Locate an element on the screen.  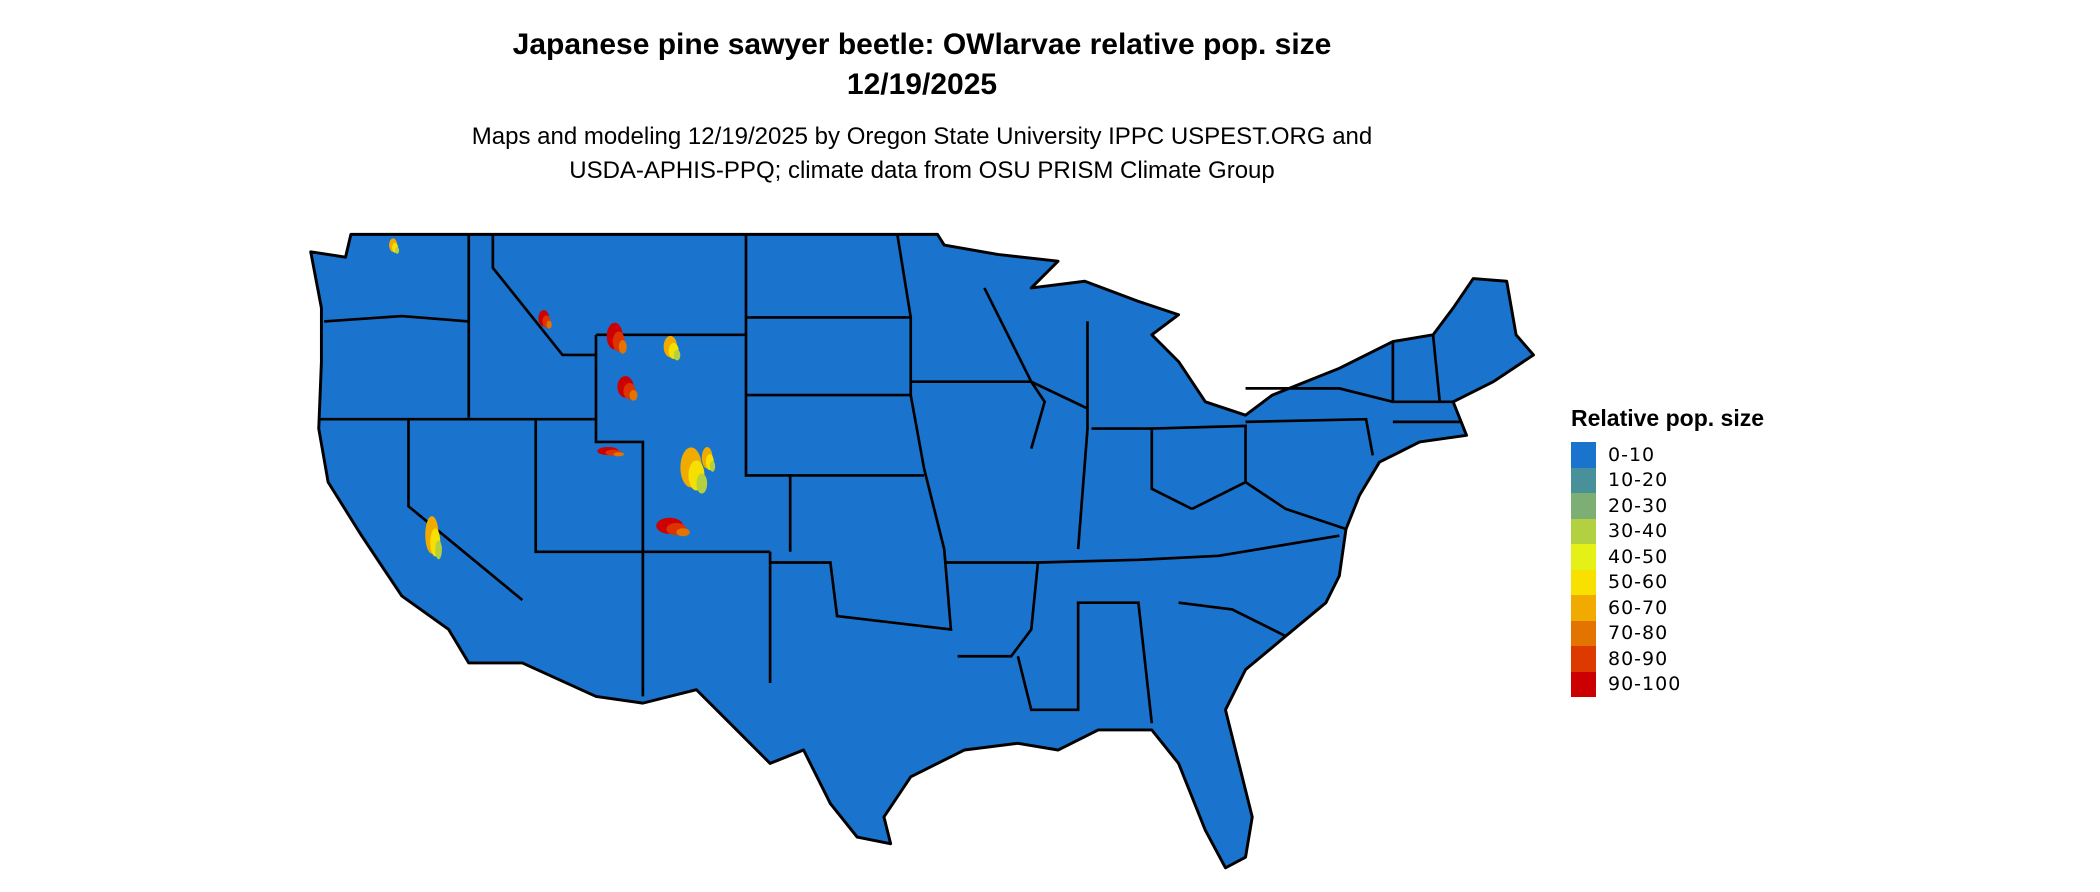
legend-item: 40-50 is located at coordinates (1667, 557).